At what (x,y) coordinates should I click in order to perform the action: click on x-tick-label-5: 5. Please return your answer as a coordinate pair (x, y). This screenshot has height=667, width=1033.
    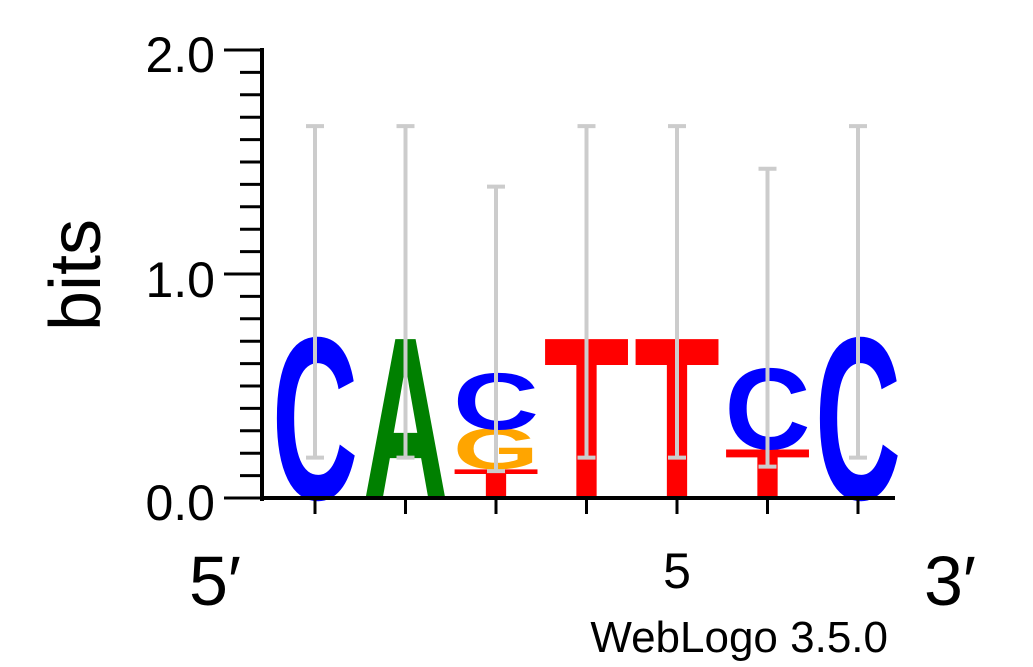
    Looking at the image, I should click on (677, 571).